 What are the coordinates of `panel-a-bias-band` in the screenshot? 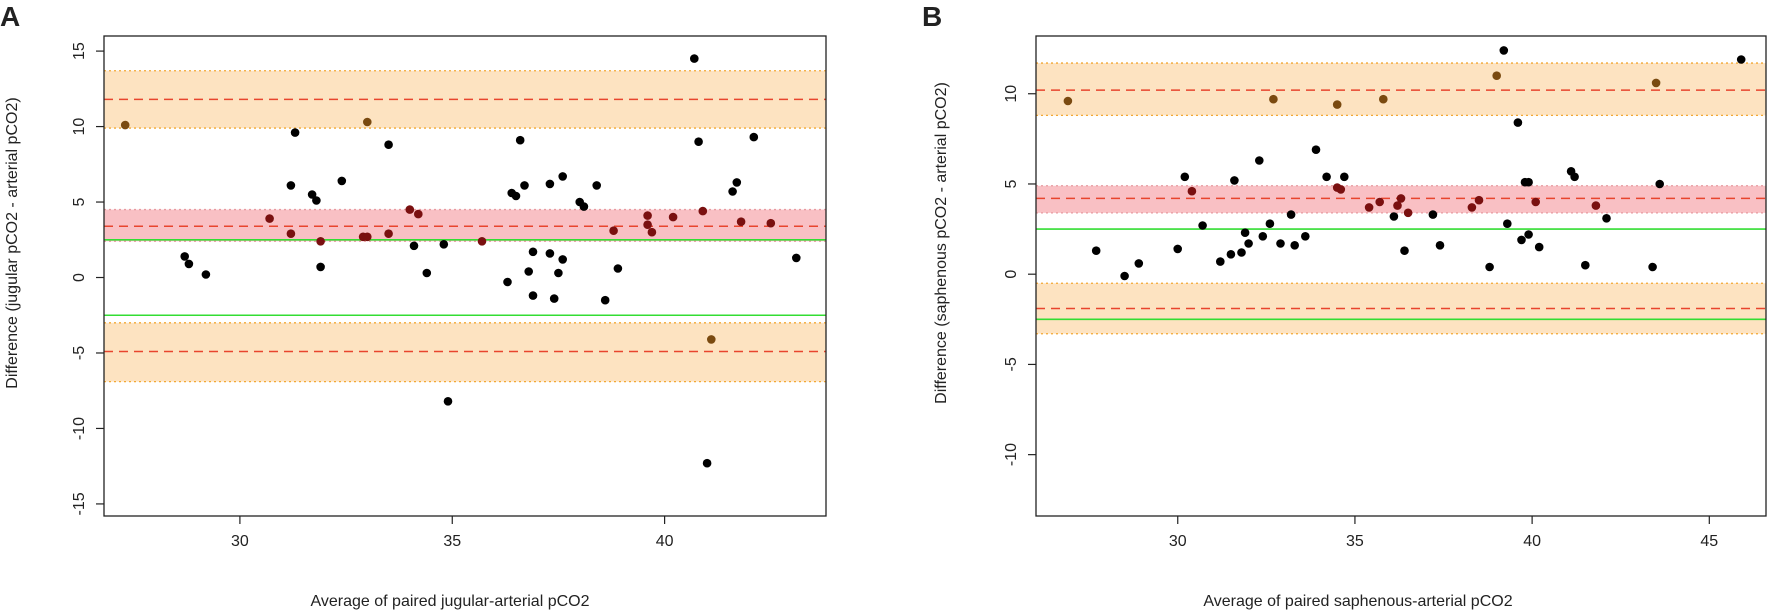 It's located at (465, 225).